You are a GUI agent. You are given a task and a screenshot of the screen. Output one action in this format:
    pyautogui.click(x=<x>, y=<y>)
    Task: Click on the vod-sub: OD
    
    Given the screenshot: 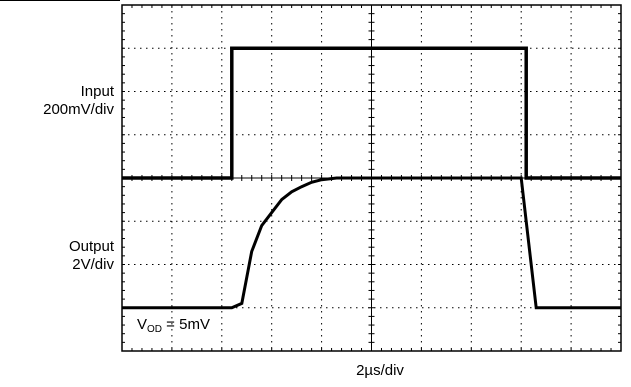 What is the action you would take?
    pyautogui.click(x=154, y=329)
    